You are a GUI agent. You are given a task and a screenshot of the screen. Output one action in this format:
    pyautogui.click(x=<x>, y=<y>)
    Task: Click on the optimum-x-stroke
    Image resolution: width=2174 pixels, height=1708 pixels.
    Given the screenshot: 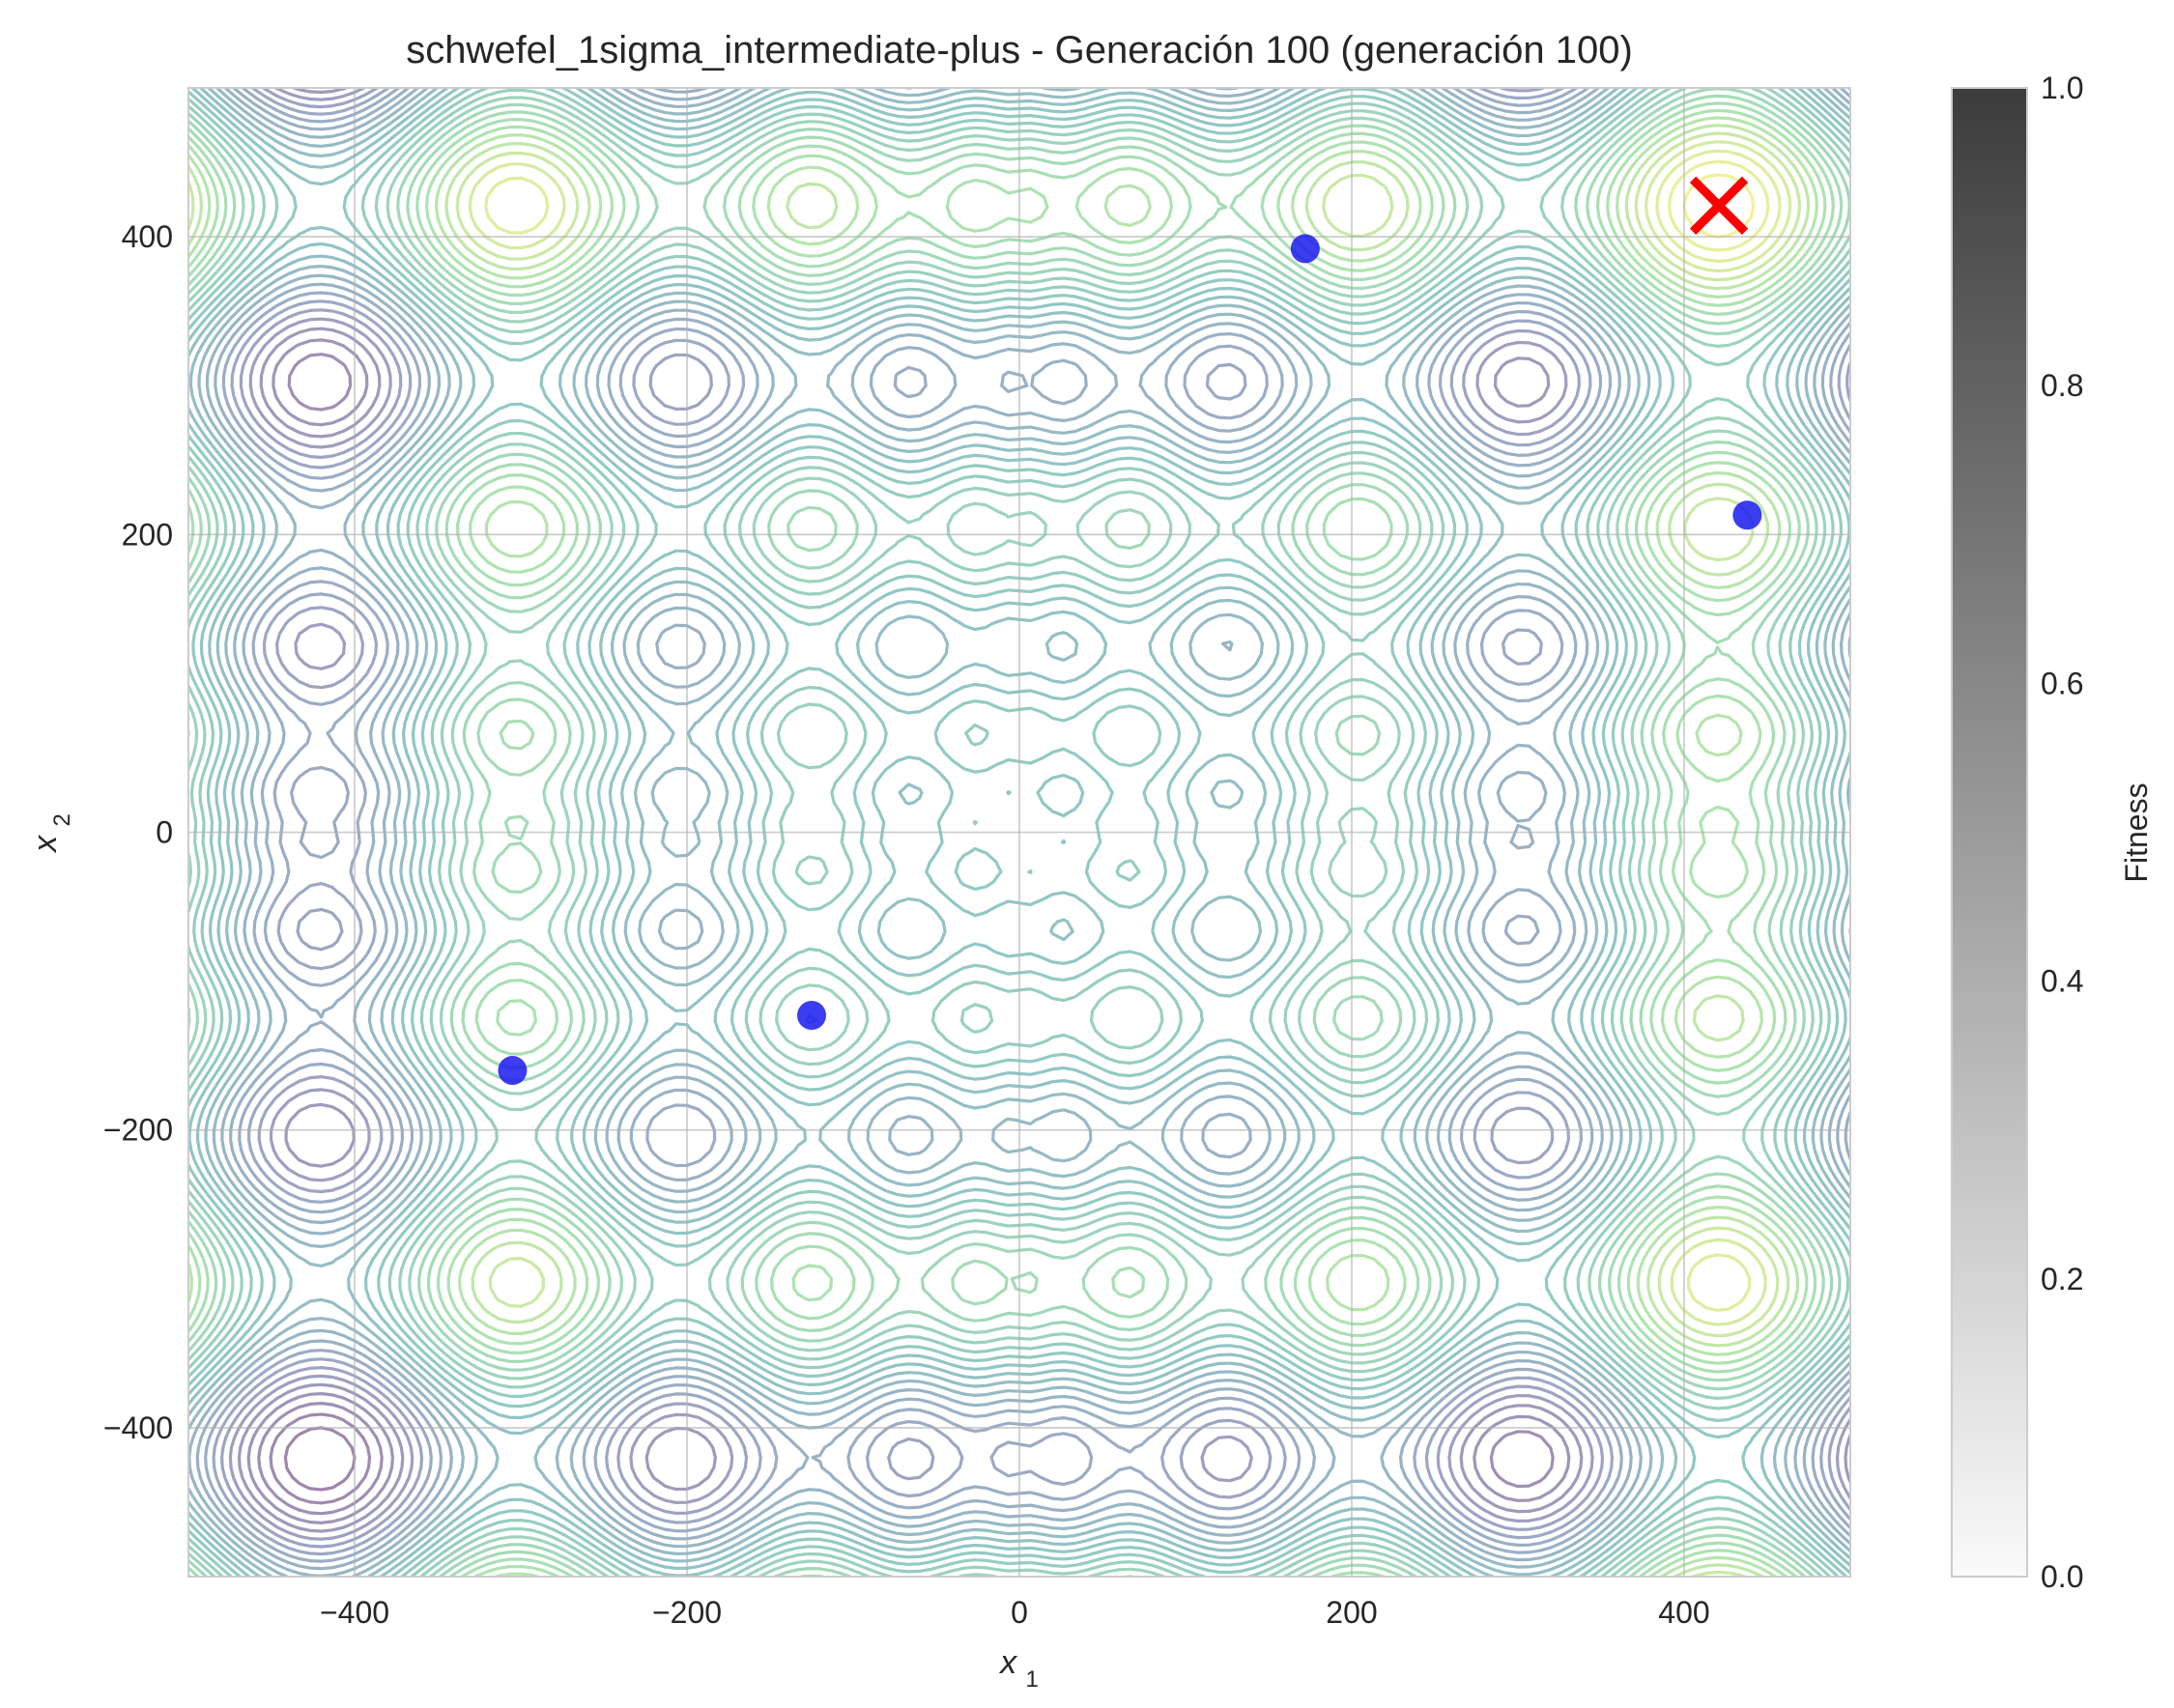 What is the action you would take?
    pyautogui.click(x=1719, y=205)
    